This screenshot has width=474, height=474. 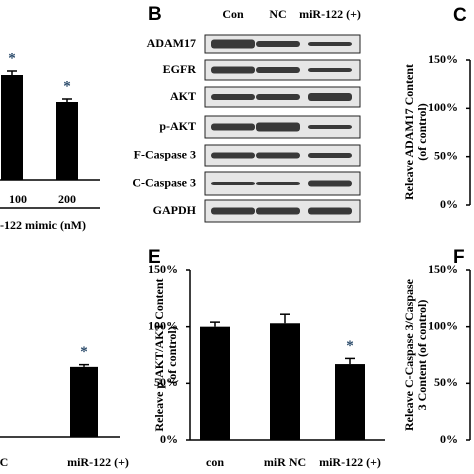 What do you see at coordinates (180, 69) in the screenshot?
I see `row-label: EGFR` at bounding box center [180, 69].